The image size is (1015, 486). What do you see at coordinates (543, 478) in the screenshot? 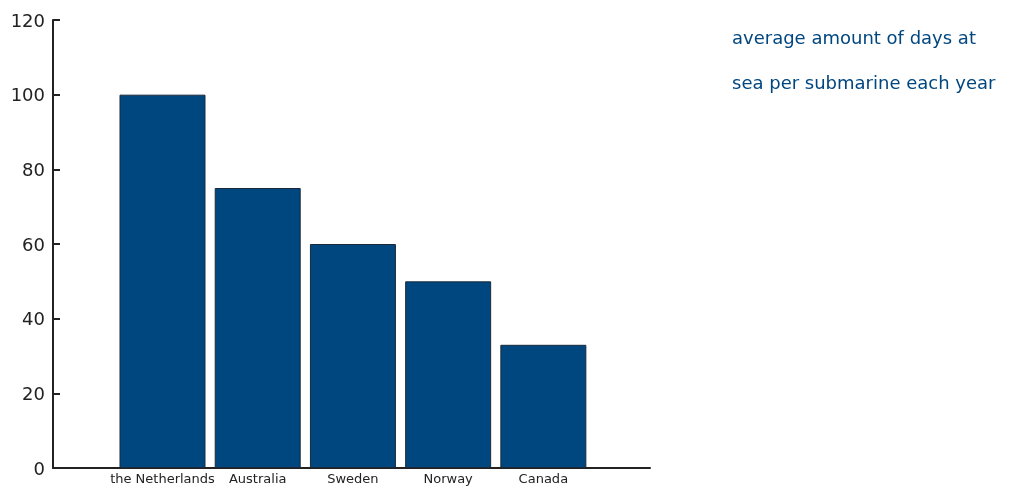
I see `x-tick-label: Canada` at bounding box center [543, 478].